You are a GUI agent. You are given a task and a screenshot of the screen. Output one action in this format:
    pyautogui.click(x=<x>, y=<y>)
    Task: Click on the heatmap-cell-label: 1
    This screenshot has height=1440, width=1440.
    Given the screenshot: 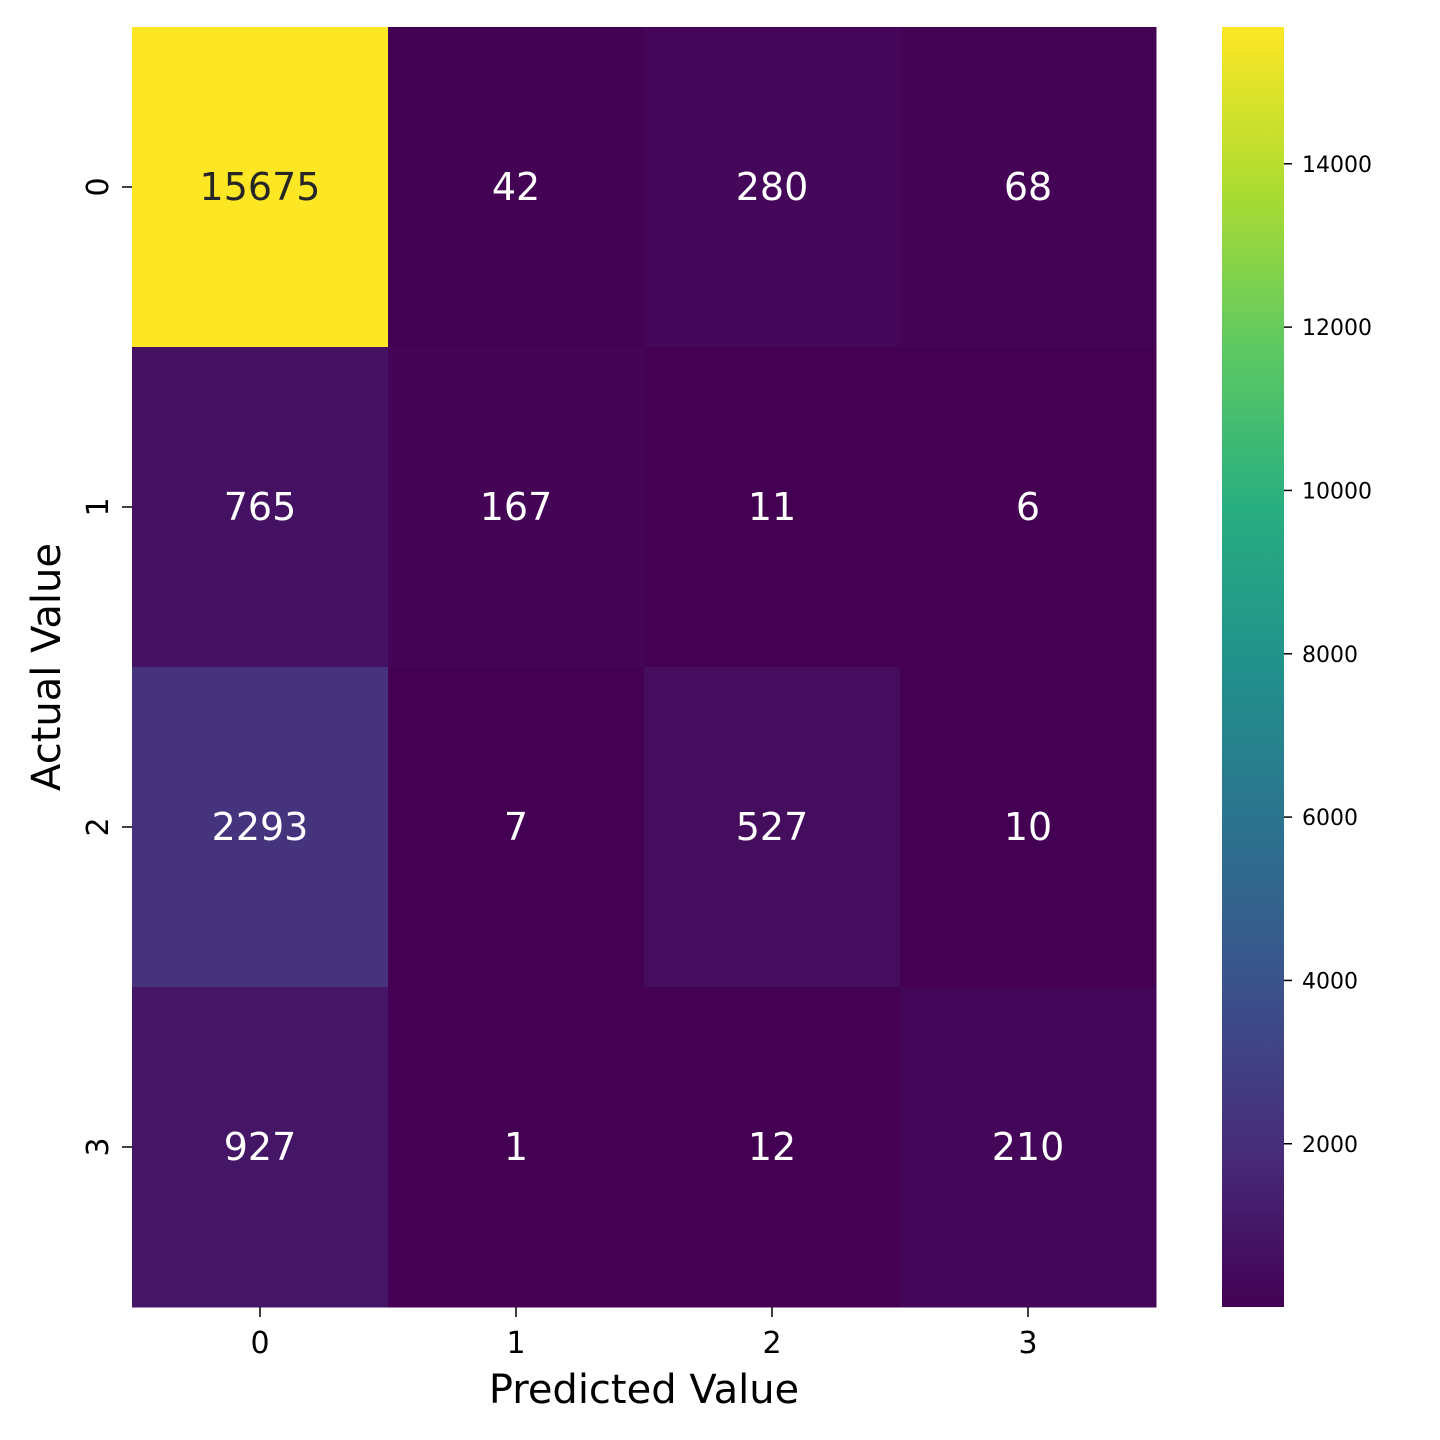 What is the action you would take?
    pyautogui.click(x=516, y=1147)
    